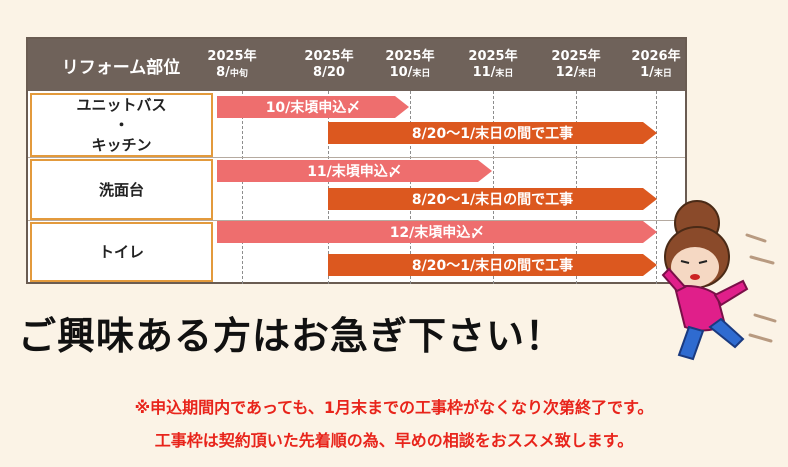  What do you see at coordinates (719, 280) in the screenshot?
I see `running-woman-illustration` at bounding box center [719, 280].